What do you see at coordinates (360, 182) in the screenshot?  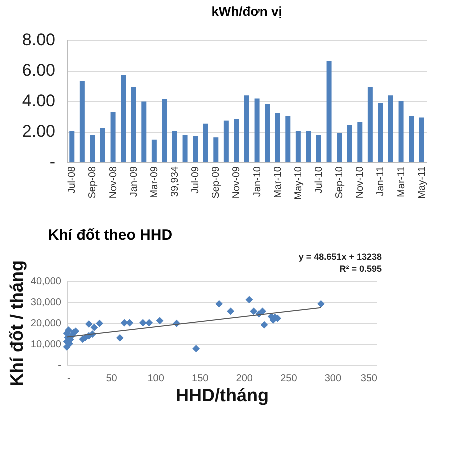 I see `x-tick-label: Nov-10` at bounding box center [360, 182].